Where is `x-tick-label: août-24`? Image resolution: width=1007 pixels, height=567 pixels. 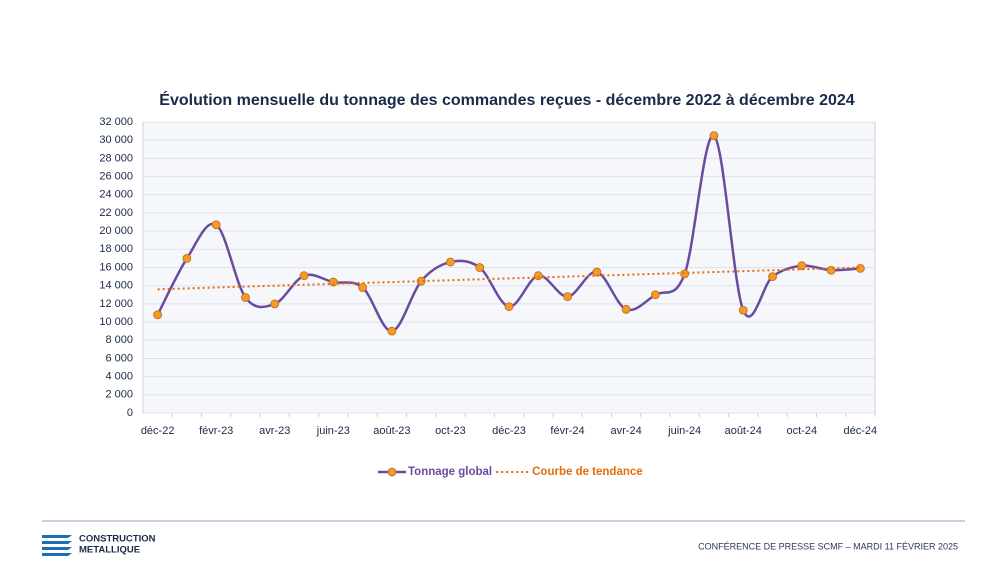
x-tick-label: août-24 is located at coordinates (743, 431).